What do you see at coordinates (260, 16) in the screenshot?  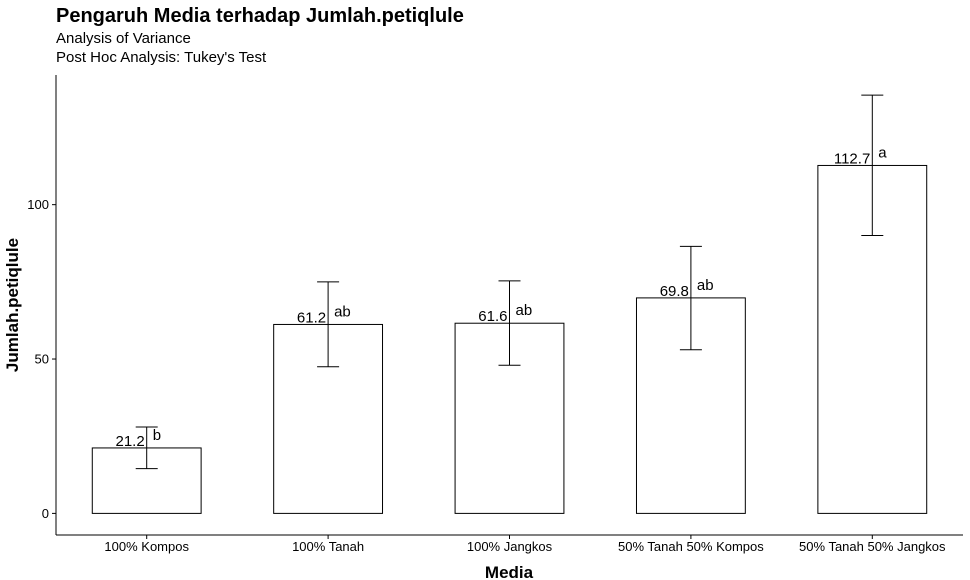 I see `chart-title: Pengaruh Media terhadap Jumlah.petiqlule` at bounding box center [260, 16].